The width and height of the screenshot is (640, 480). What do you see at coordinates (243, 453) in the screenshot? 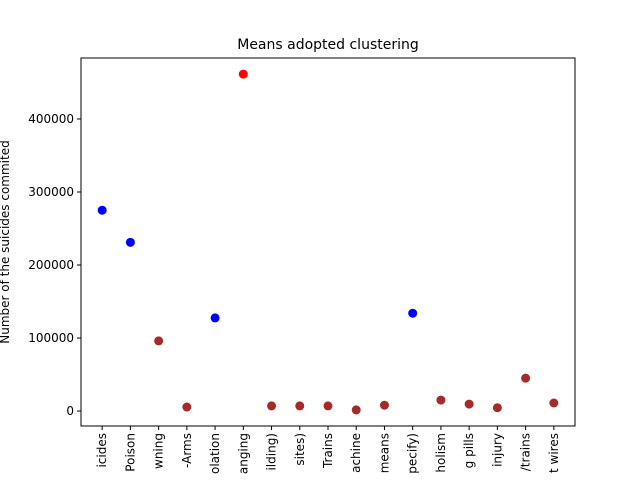
I see `x-tick-label: anging` at bounding box center [243, 453].